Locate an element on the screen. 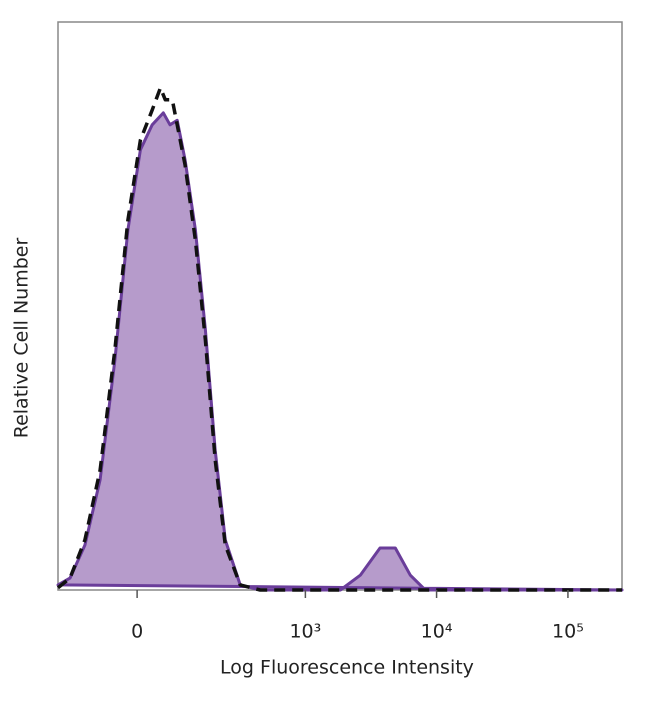 Image resolution: width=650 pixels, height=704 pixels. x-tick-label: 0 is located at coordinates (137, 632).